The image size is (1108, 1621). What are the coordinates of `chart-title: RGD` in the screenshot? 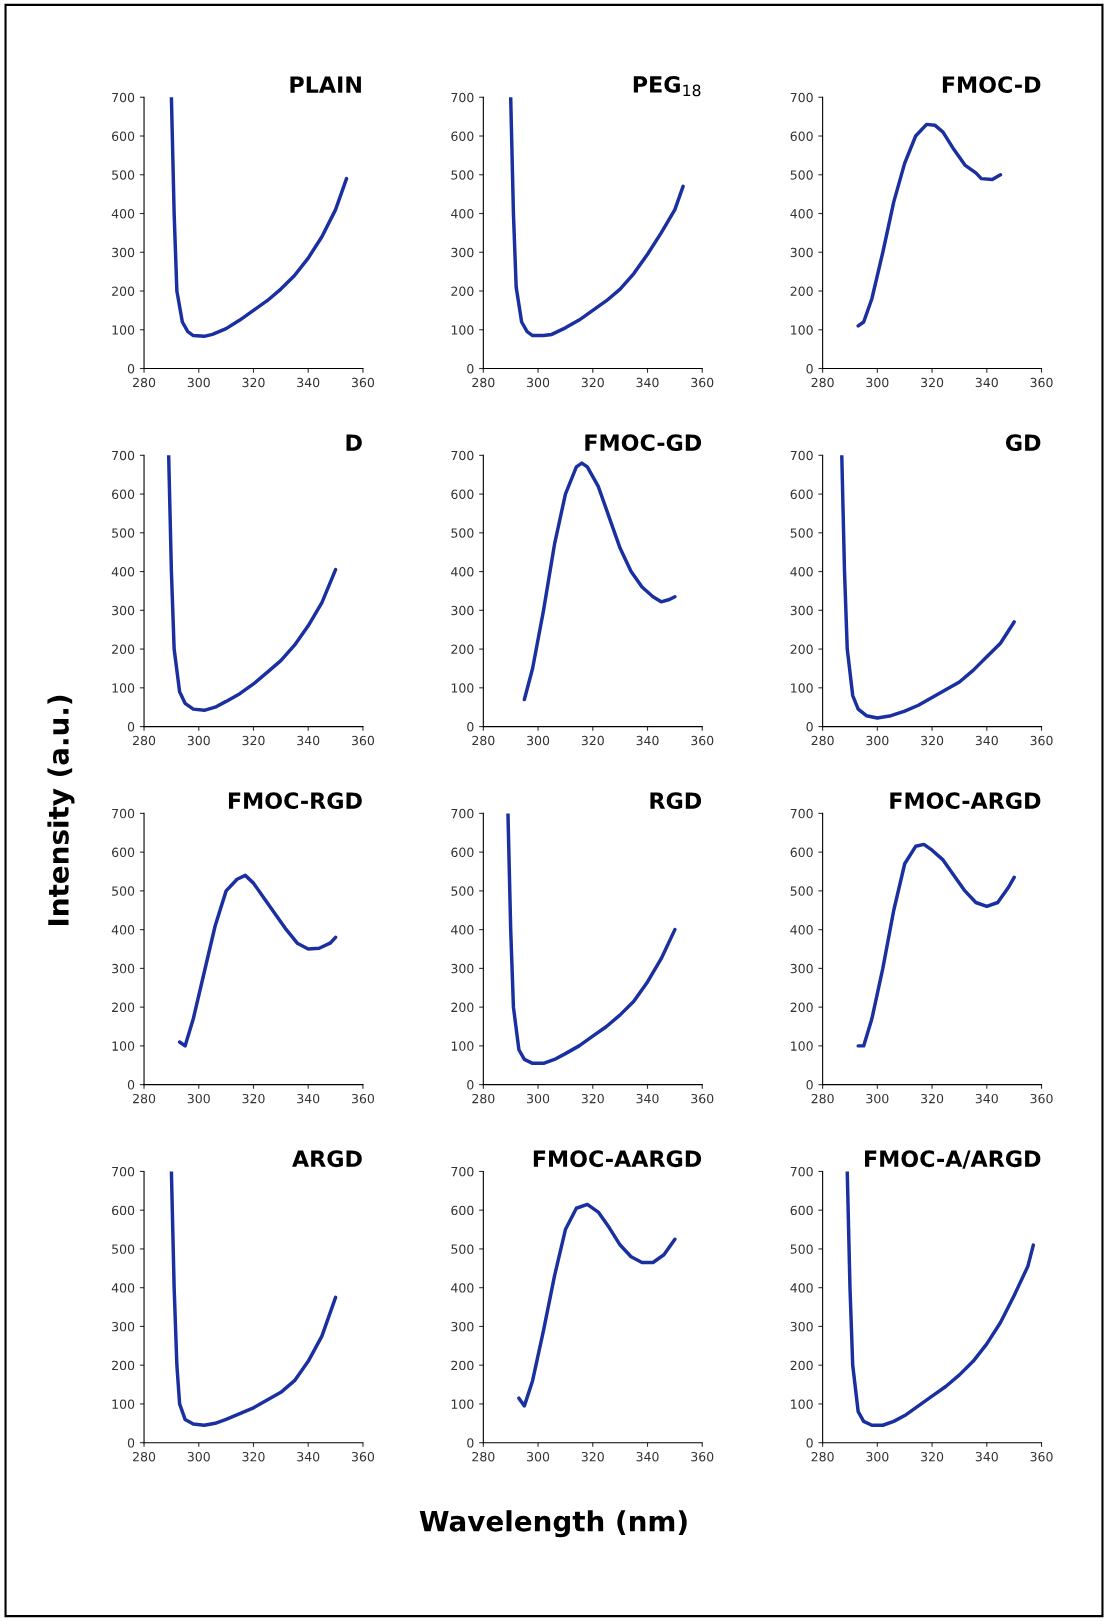 It's located at (676, 801).